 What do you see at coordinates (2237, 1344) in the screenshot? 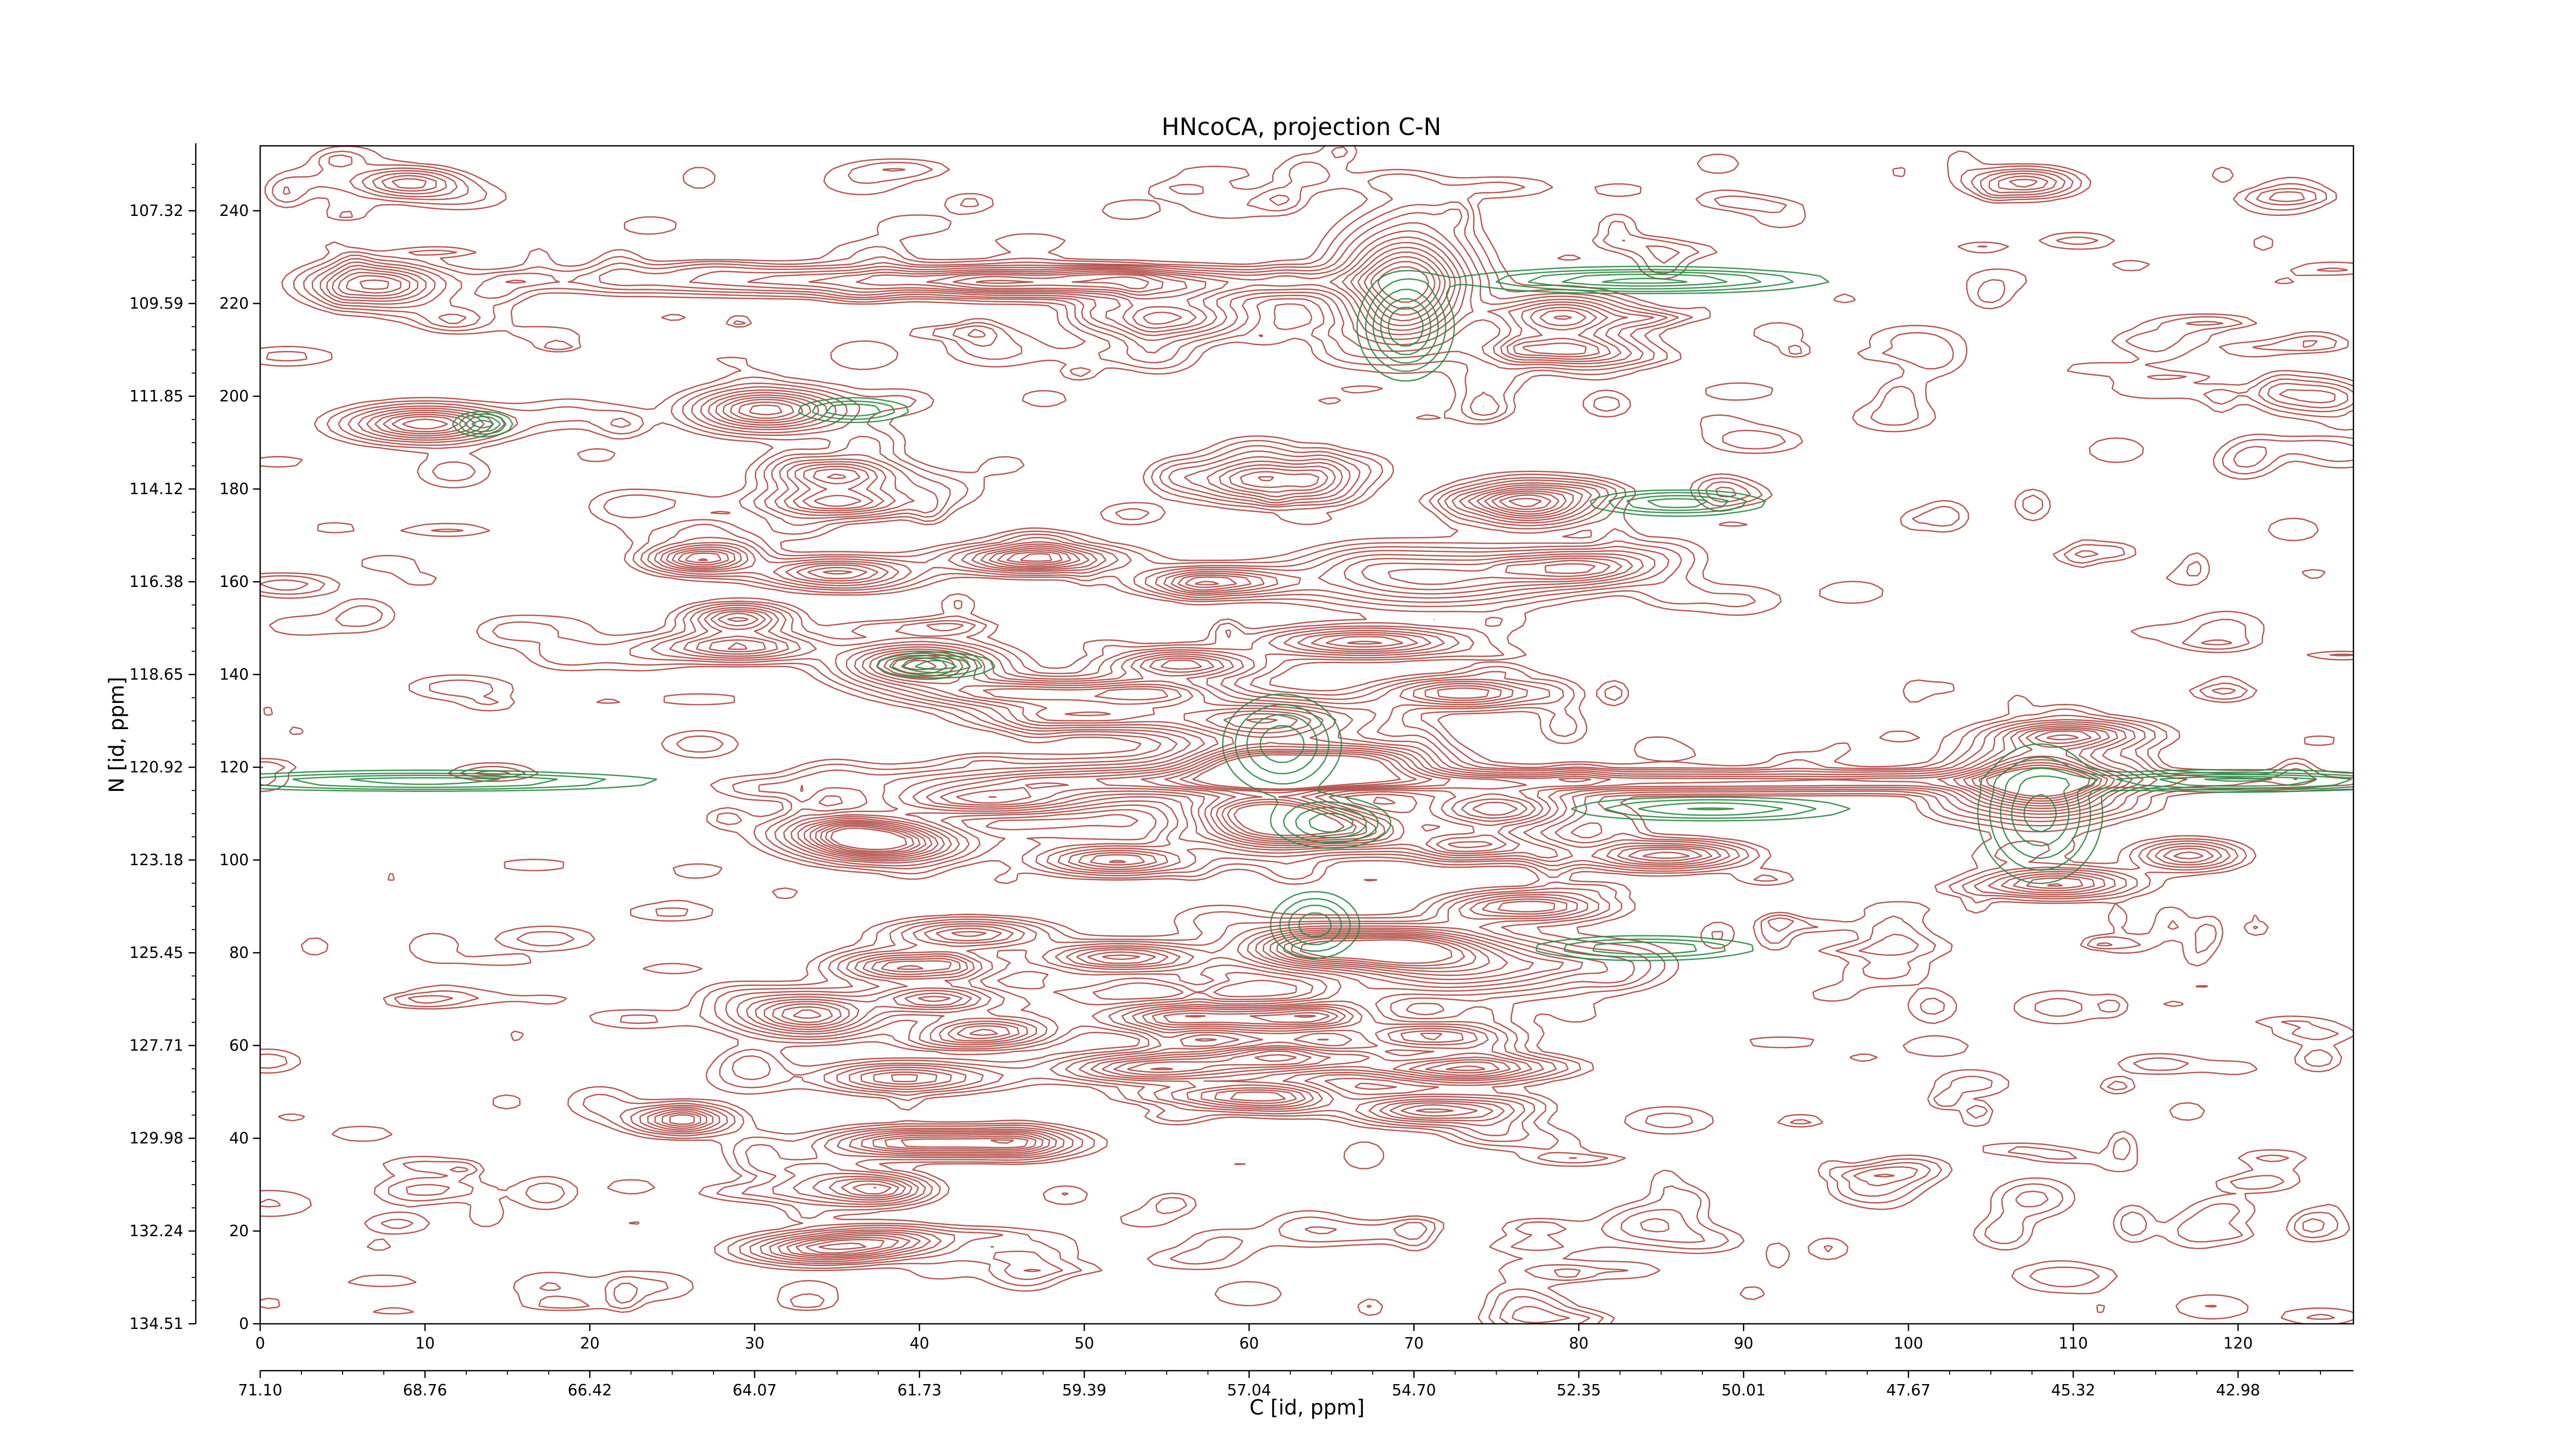
I see `x-tick-label: 120` at bounding box center [2237, 1344].